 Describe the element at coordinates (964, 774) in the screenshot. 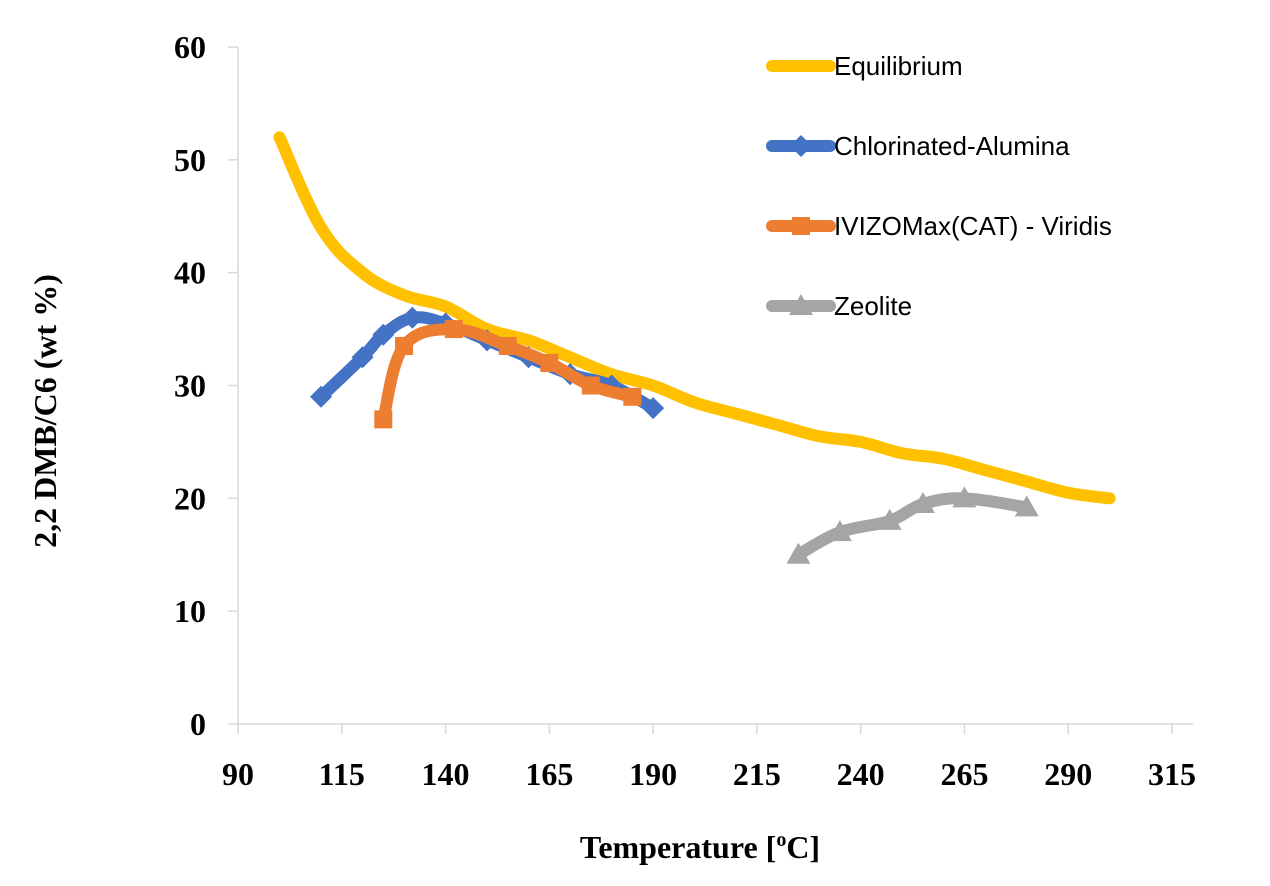

I see `x-tick-label: 265` at that location.